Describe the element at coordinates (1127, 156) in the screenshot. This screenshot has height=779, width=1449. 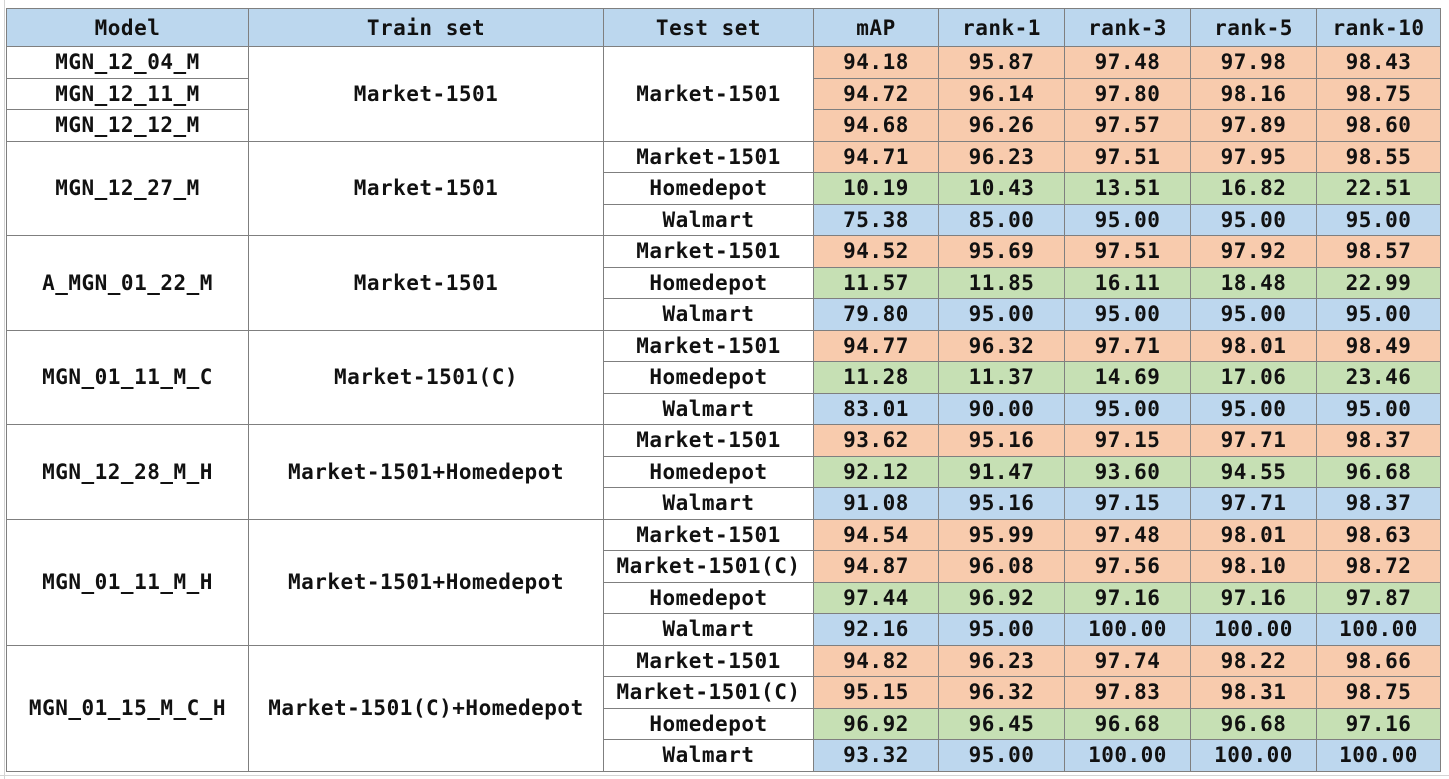
I see `rank-3-cell: 97.51` at that location.